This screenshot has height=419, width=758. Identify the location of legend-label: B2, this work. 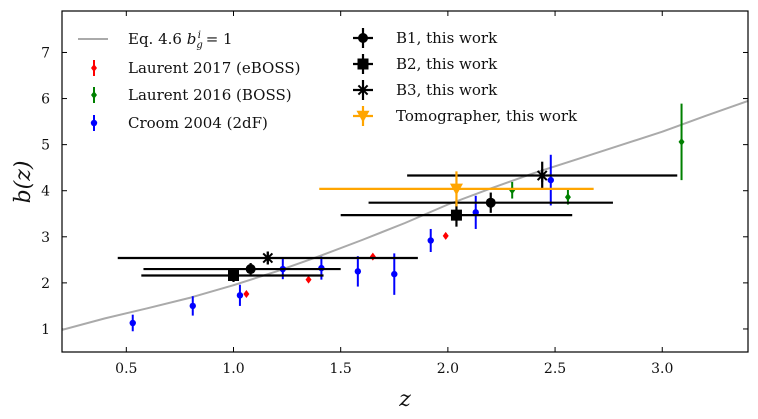
(447, 64).